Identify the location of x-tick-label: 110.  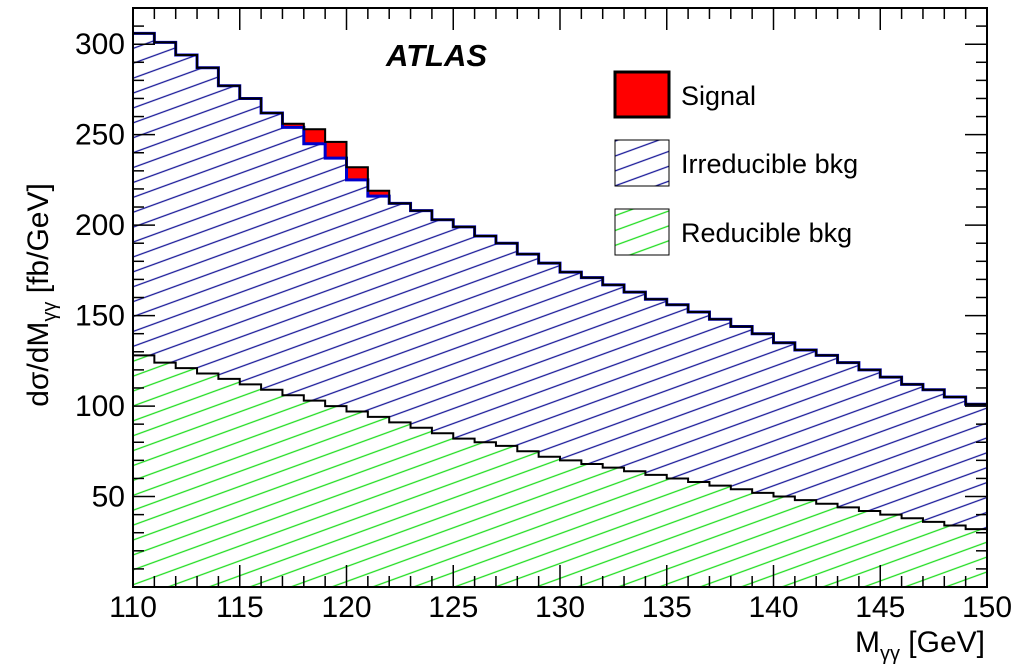
(133, 607).